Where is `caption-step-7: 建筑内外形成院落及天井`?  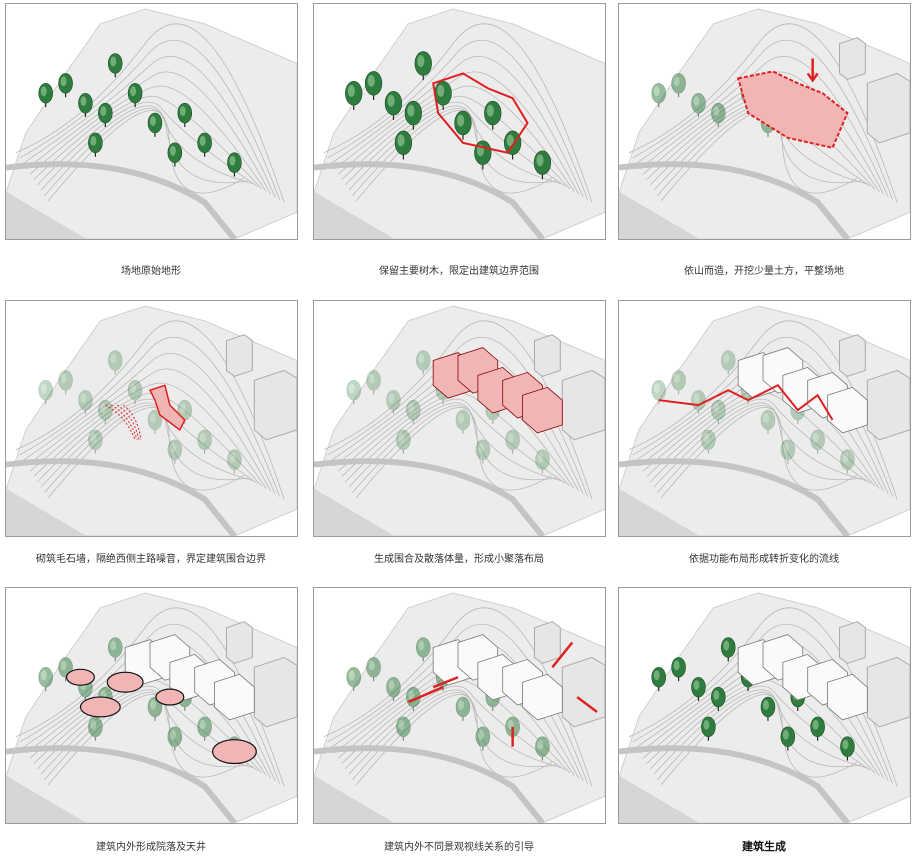 caption-step-7: 建筑内外形成院落及天井 is located at coordinates (151, 847).